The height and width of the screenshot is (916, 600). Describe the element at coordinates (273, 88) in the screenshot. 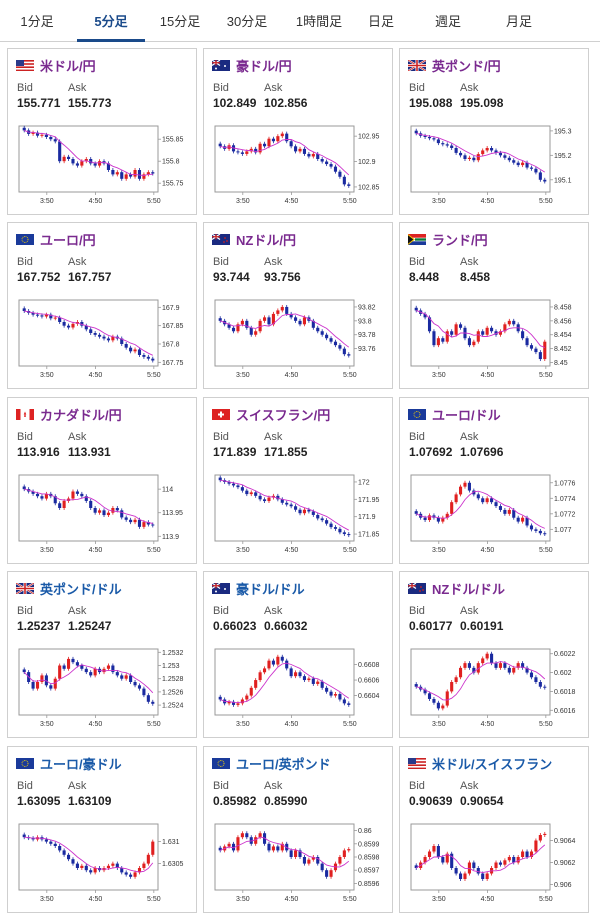

I see `ask-label: Ask` at that location.